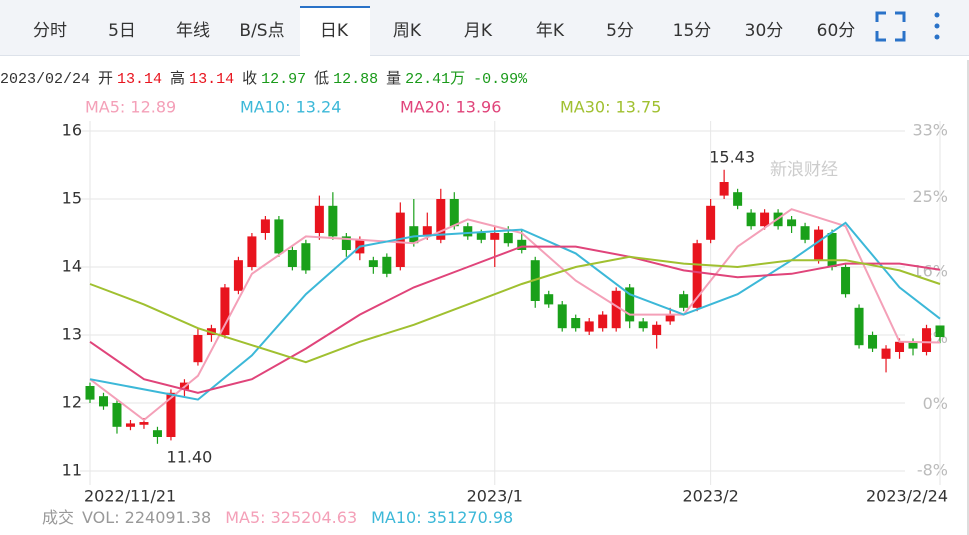 Image resolution: width=969 pixels, height=535 pixels. Describe the element at coordinates (50, 31) in the screenshot. I see `tab: 分时` at that location.